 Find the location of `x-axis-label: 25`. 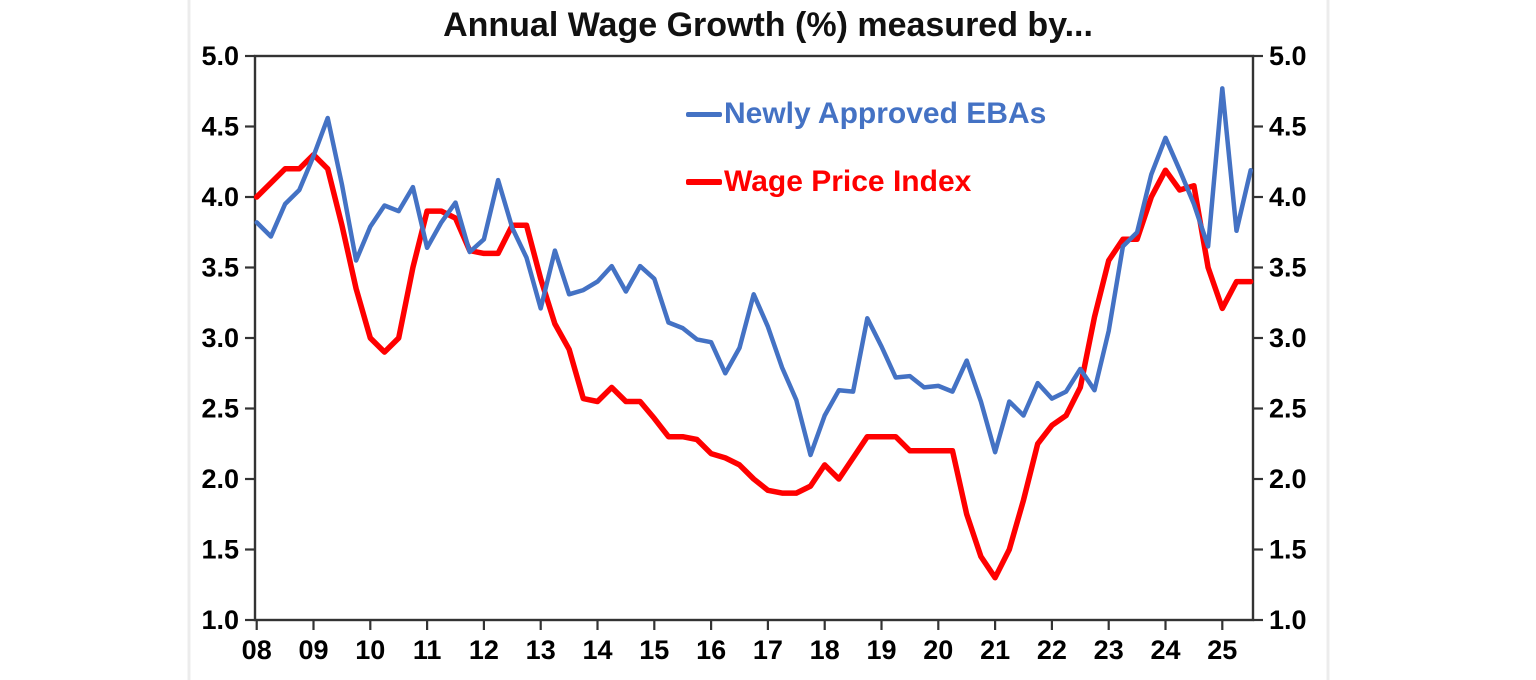

x-axis-label: 25 is located at coordinates (1222, 650).